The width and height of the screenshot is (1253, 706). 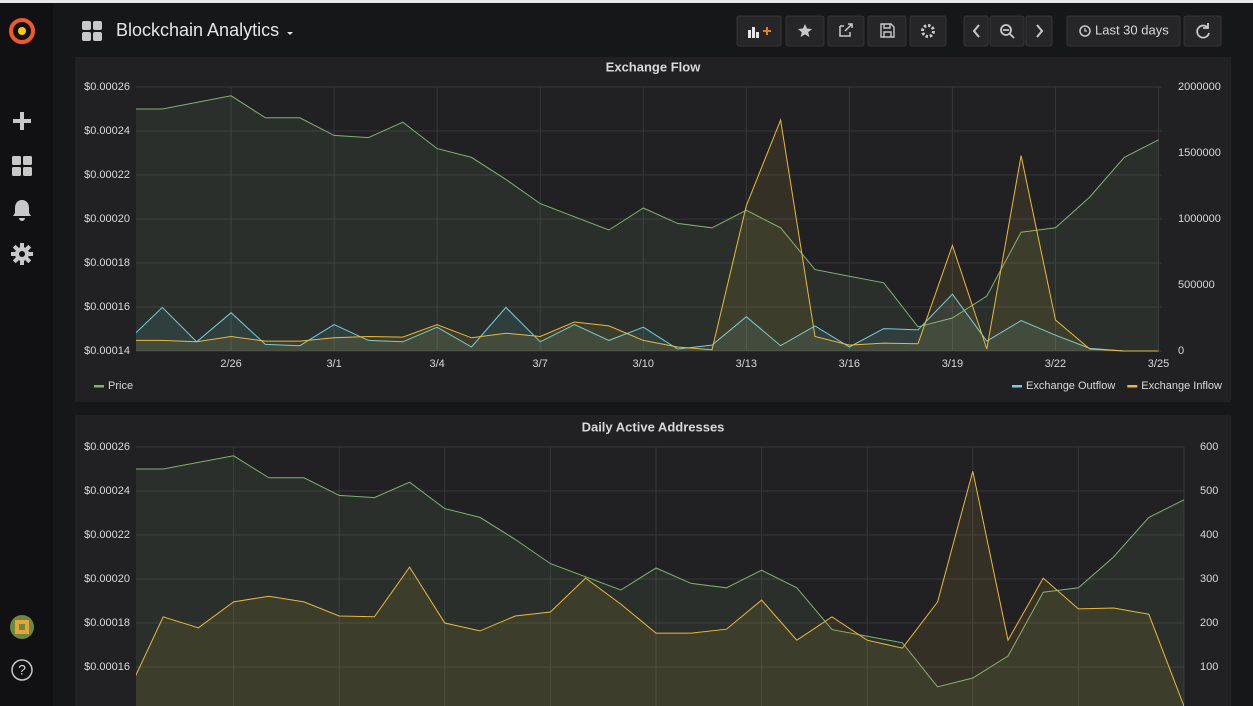 I want to click on x-tick-label: 3/4, so click(x=437, y=364).